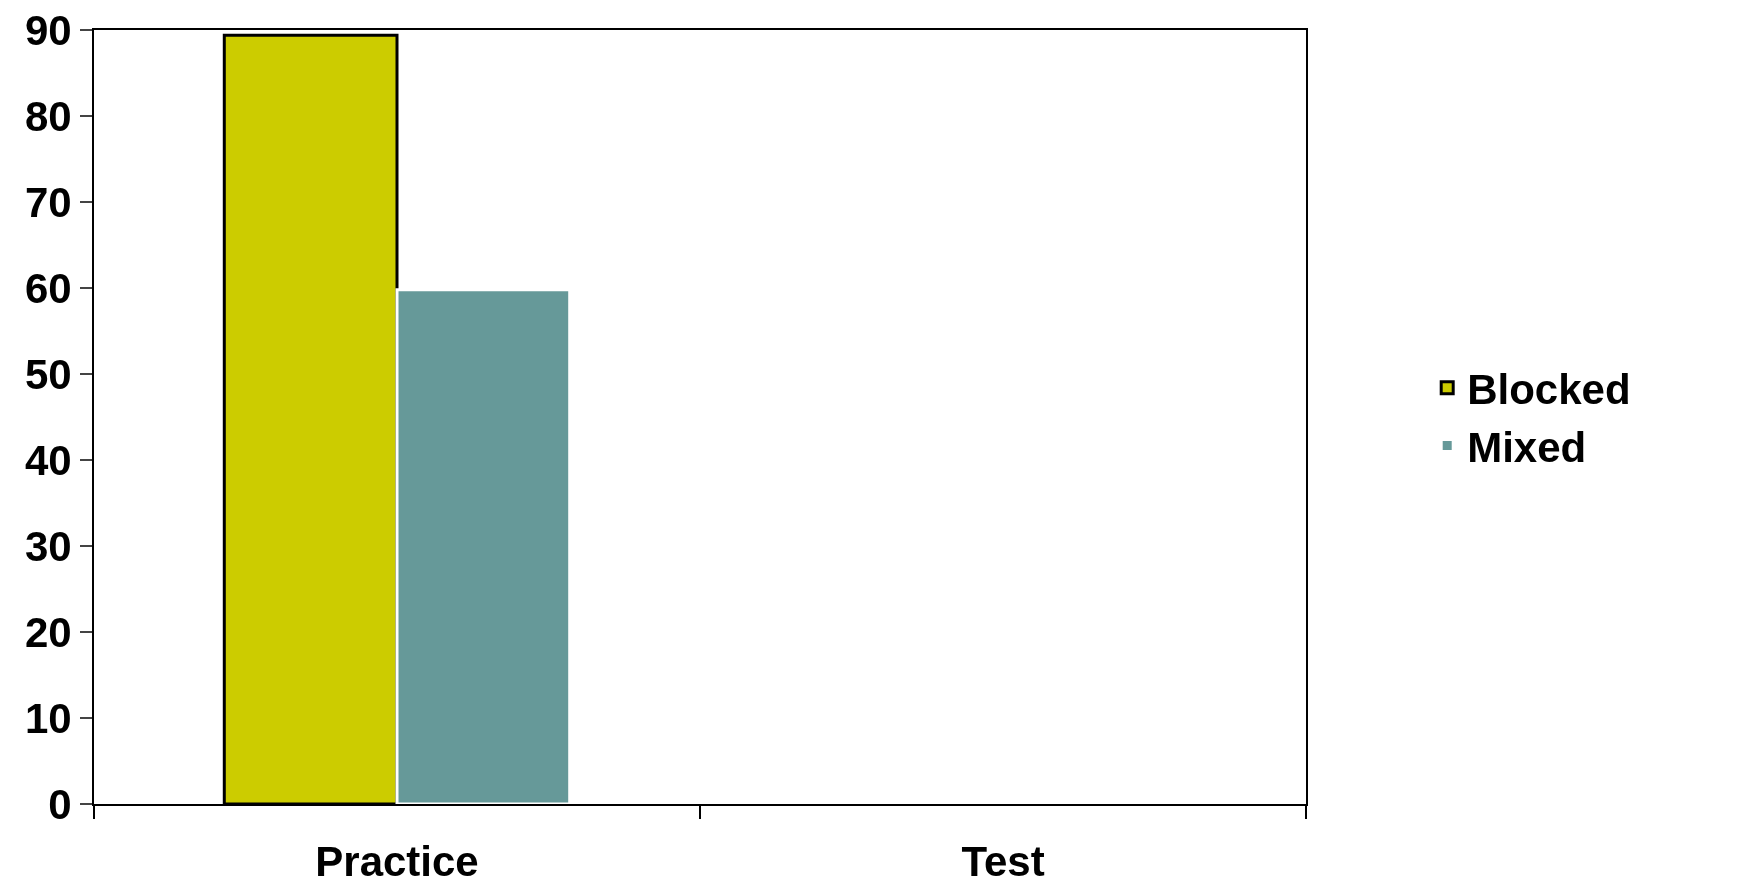  What do you see at coordinates (48, 374) in the screenshot?
I see `y-tick-label: 50` at bounding box center [48, 374].